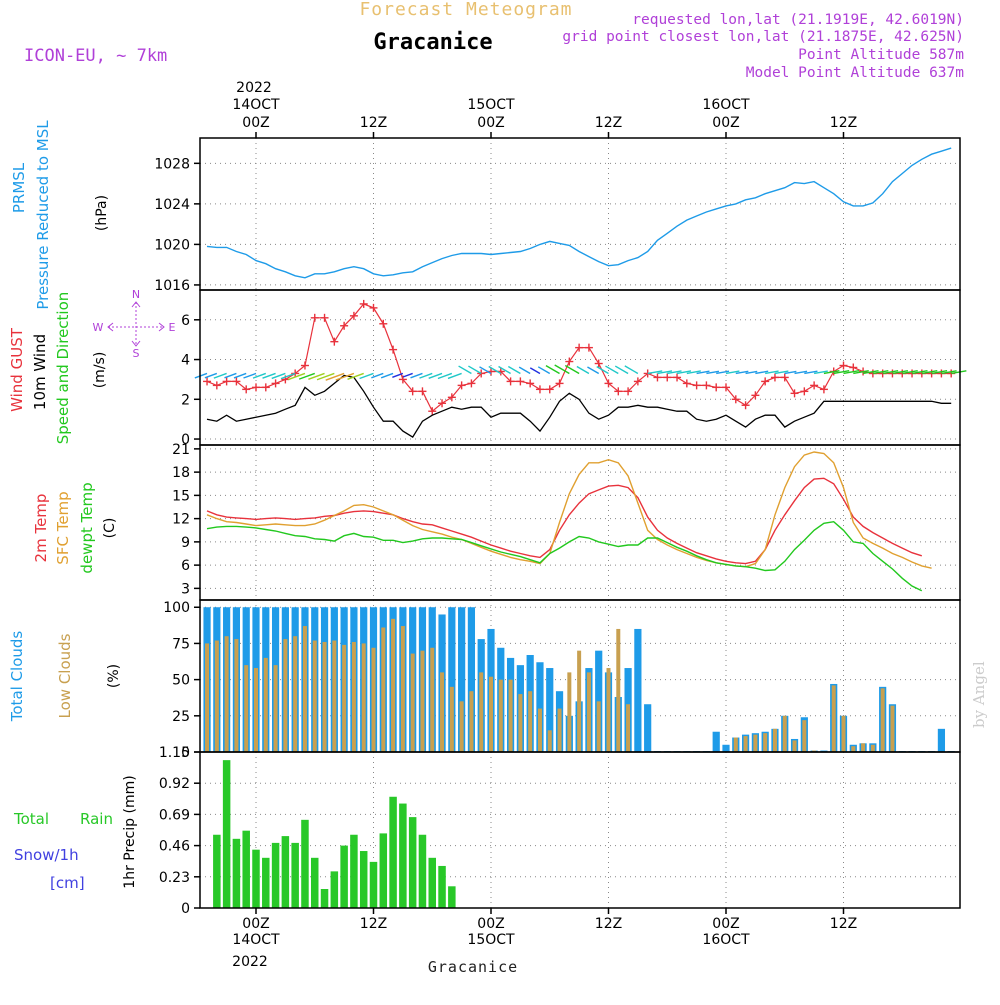 The image size is (1000, 1005). I want to click on y-tick-label: 0.46, so click(174, 847).